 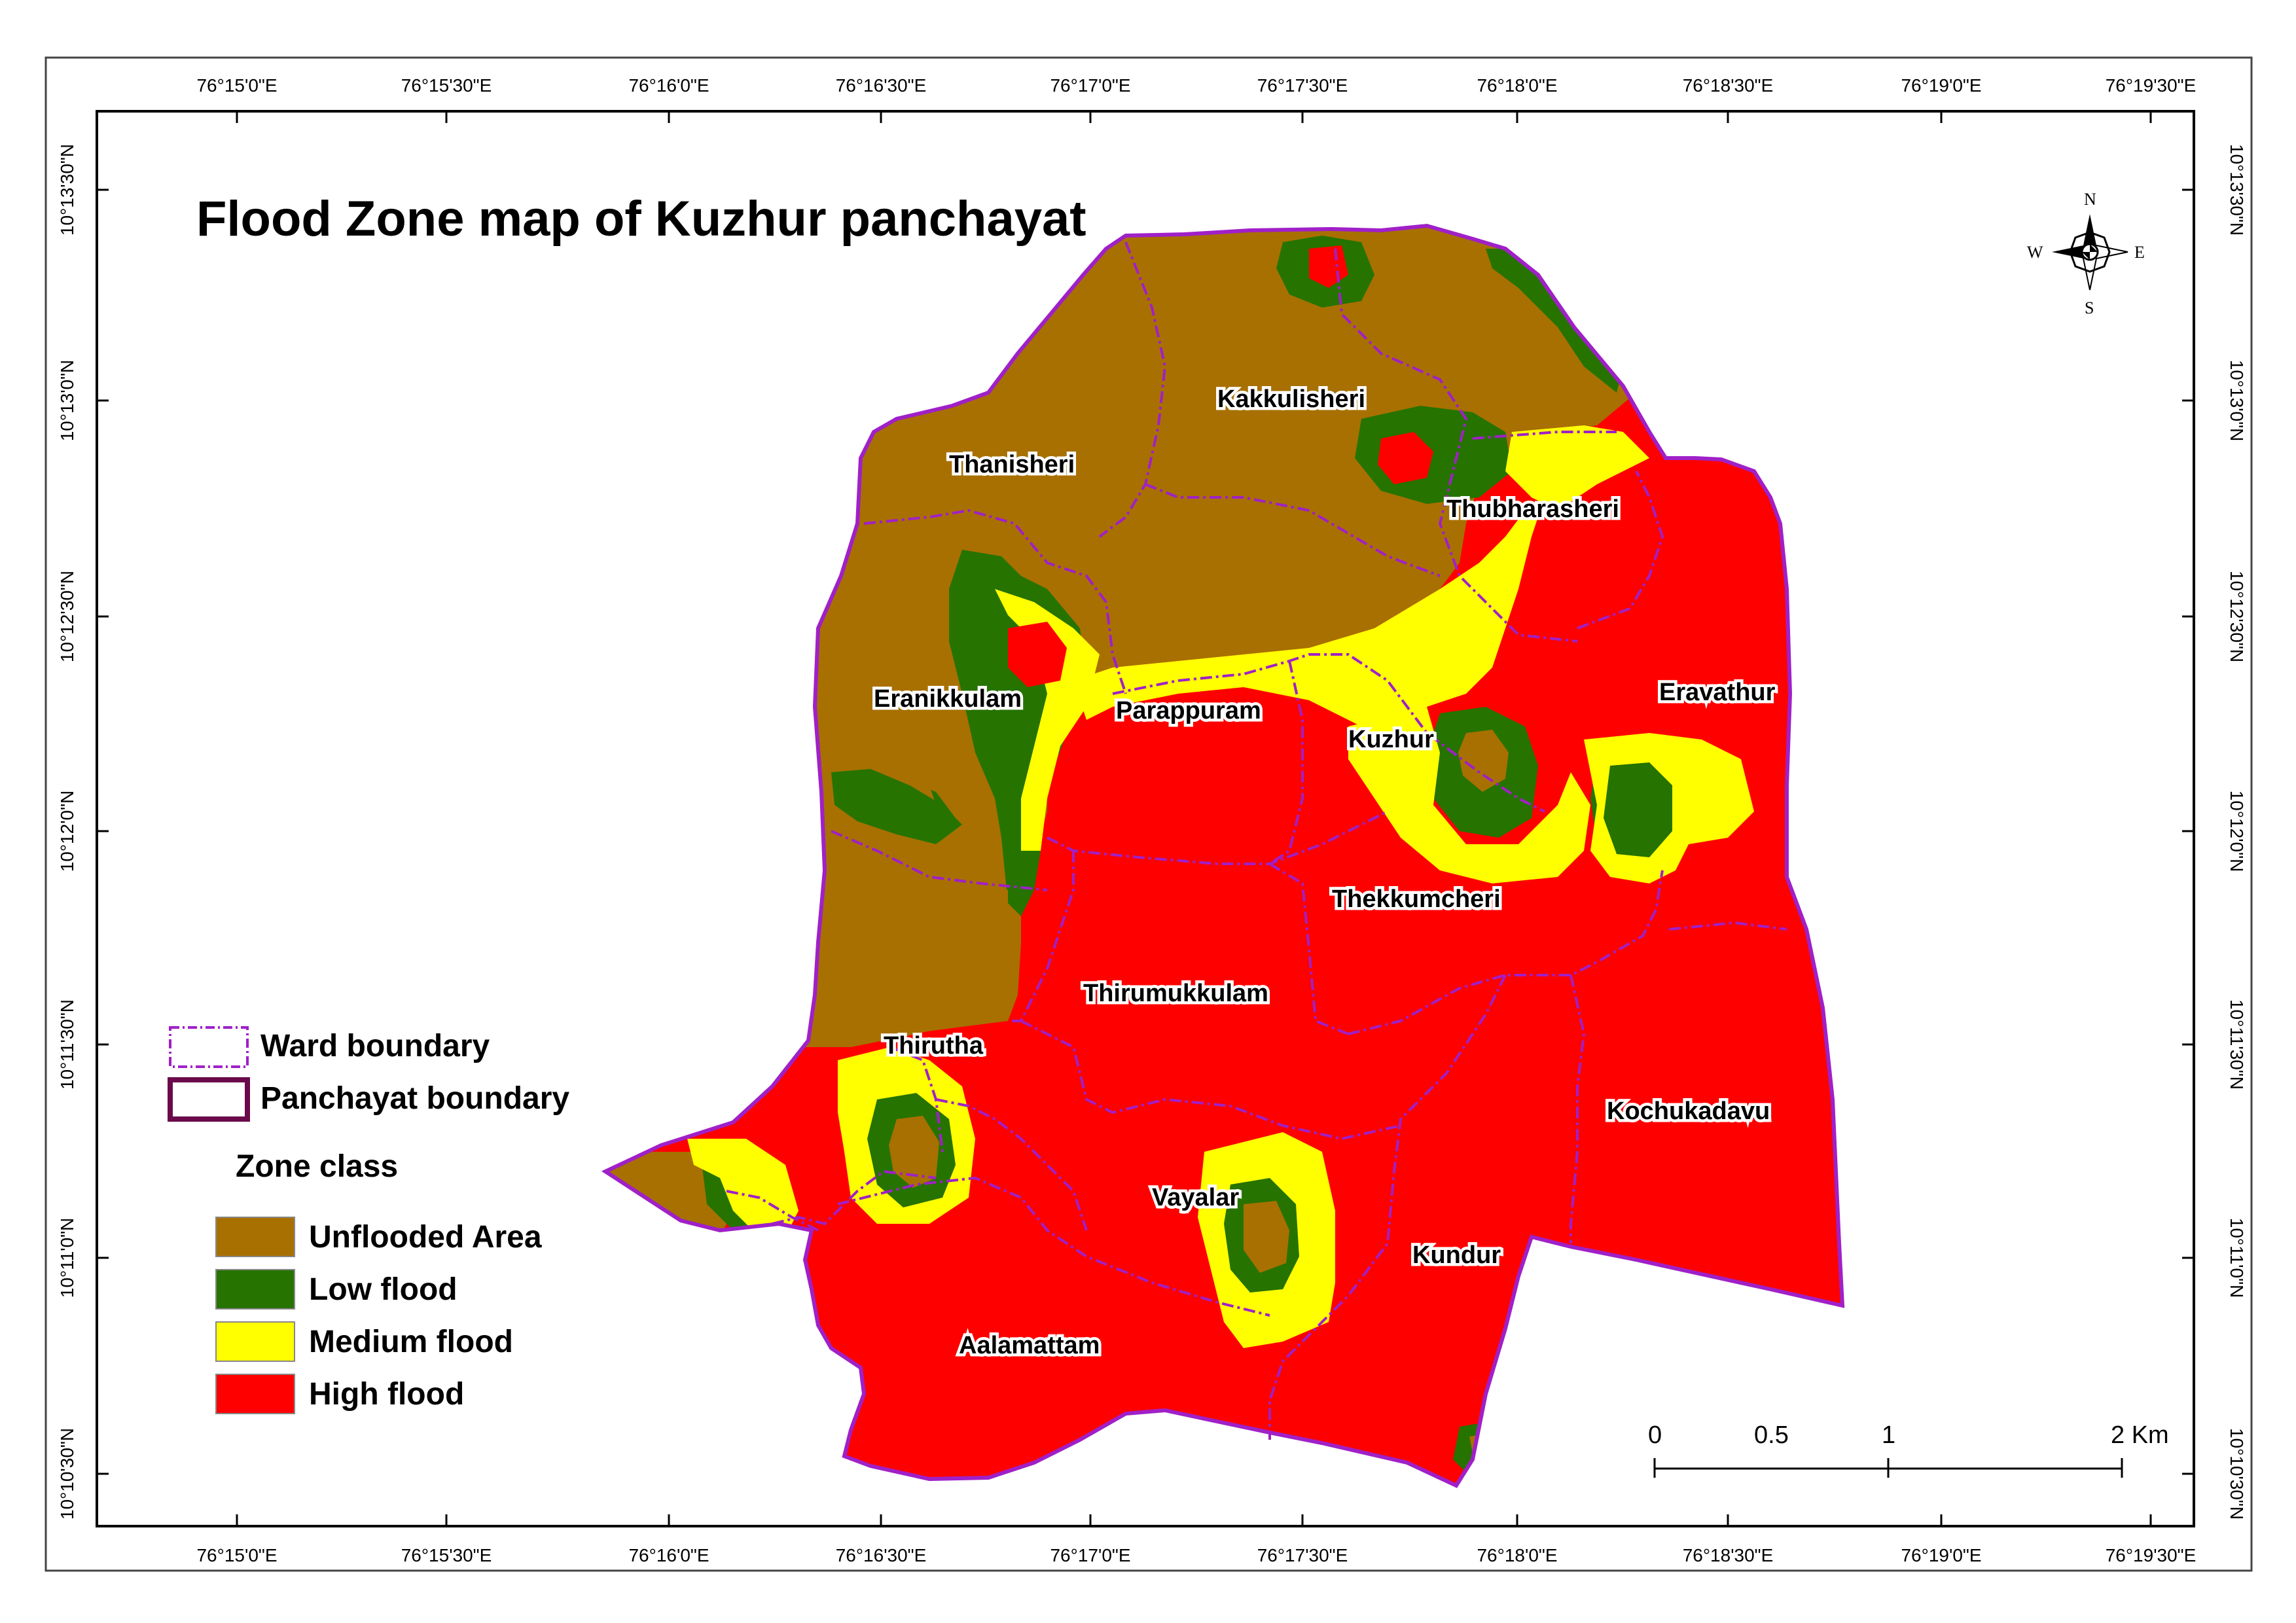 What do you see at coordinates (1391, 740) in the screenshot?
I see `ward-label-kuzhur: Kuzhur` at bounding box center [1391, 740].